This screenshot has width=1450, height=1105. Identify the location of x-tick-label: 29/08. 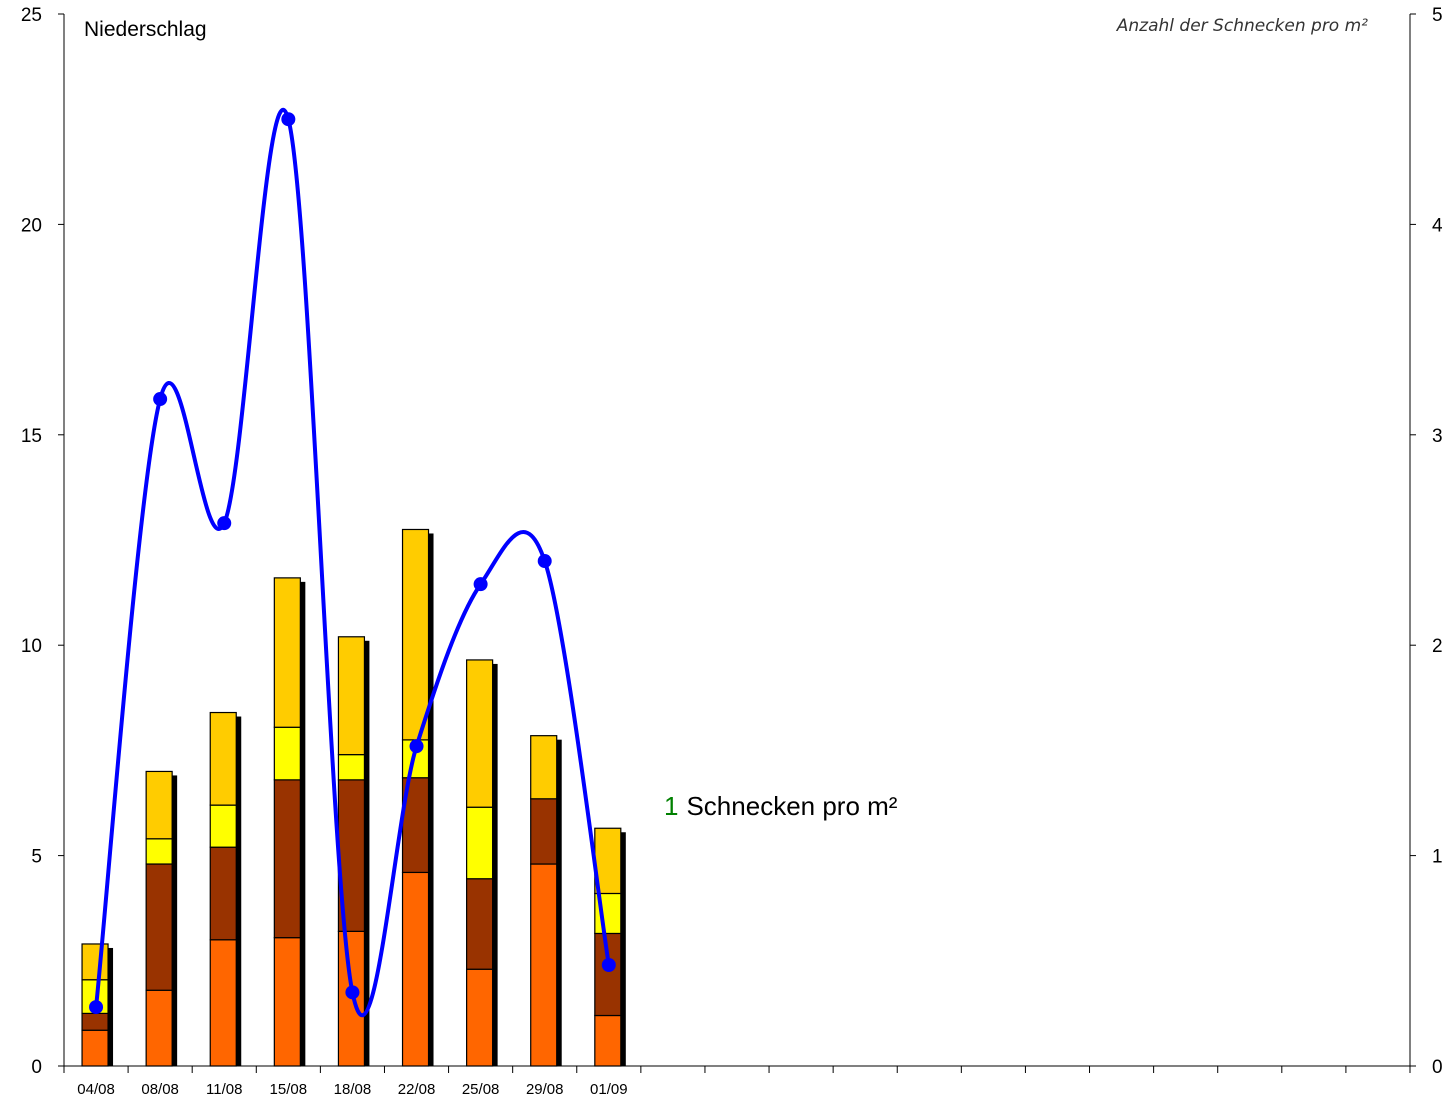
(545, 1089).